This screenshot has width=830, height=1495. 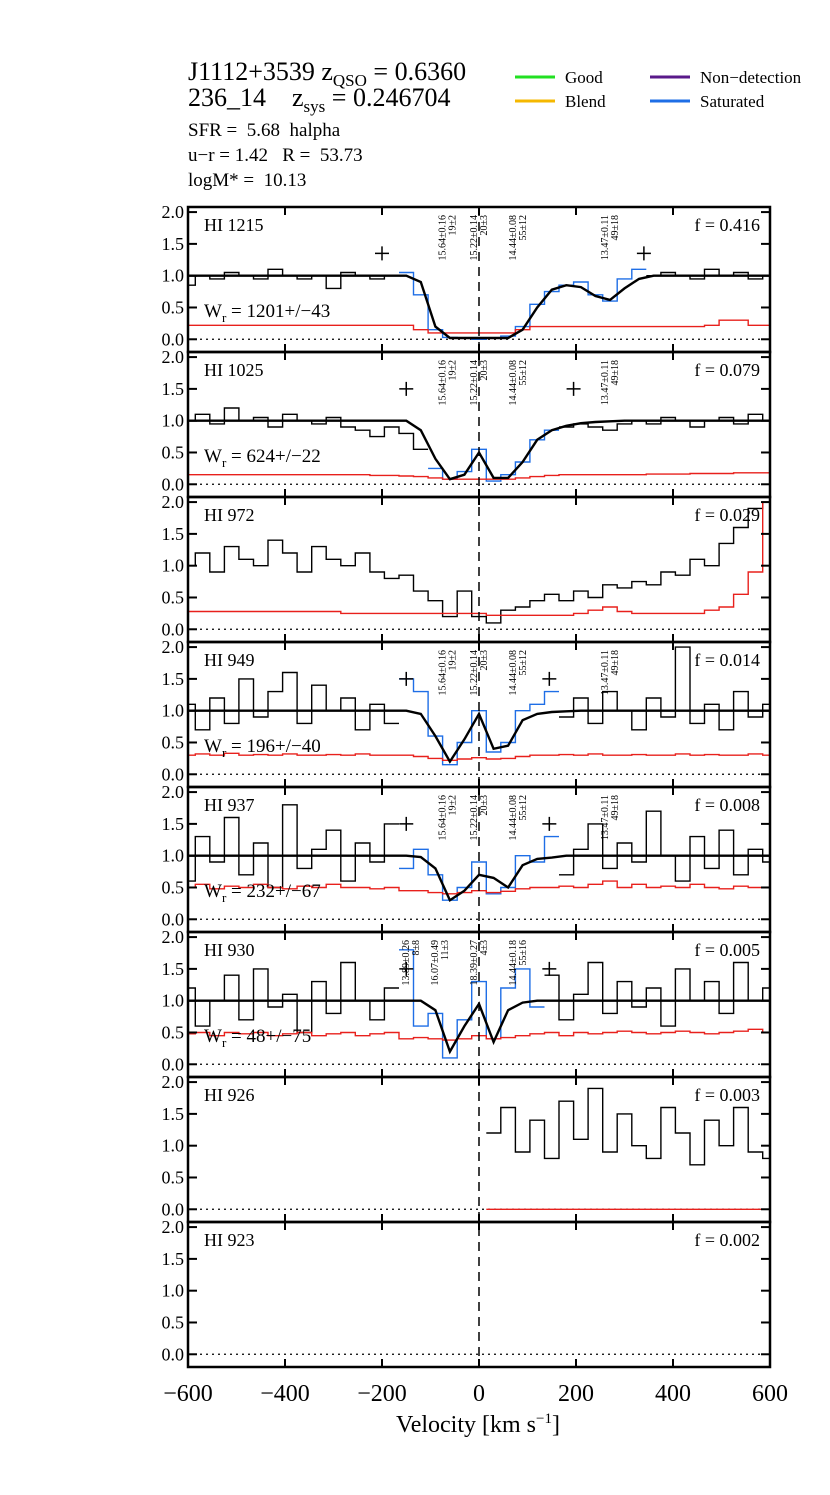 What do you see at coordinates (479, 1394) in the screenshot?
I see `x-tick-label: 0` at bounding box center [479, 1394].